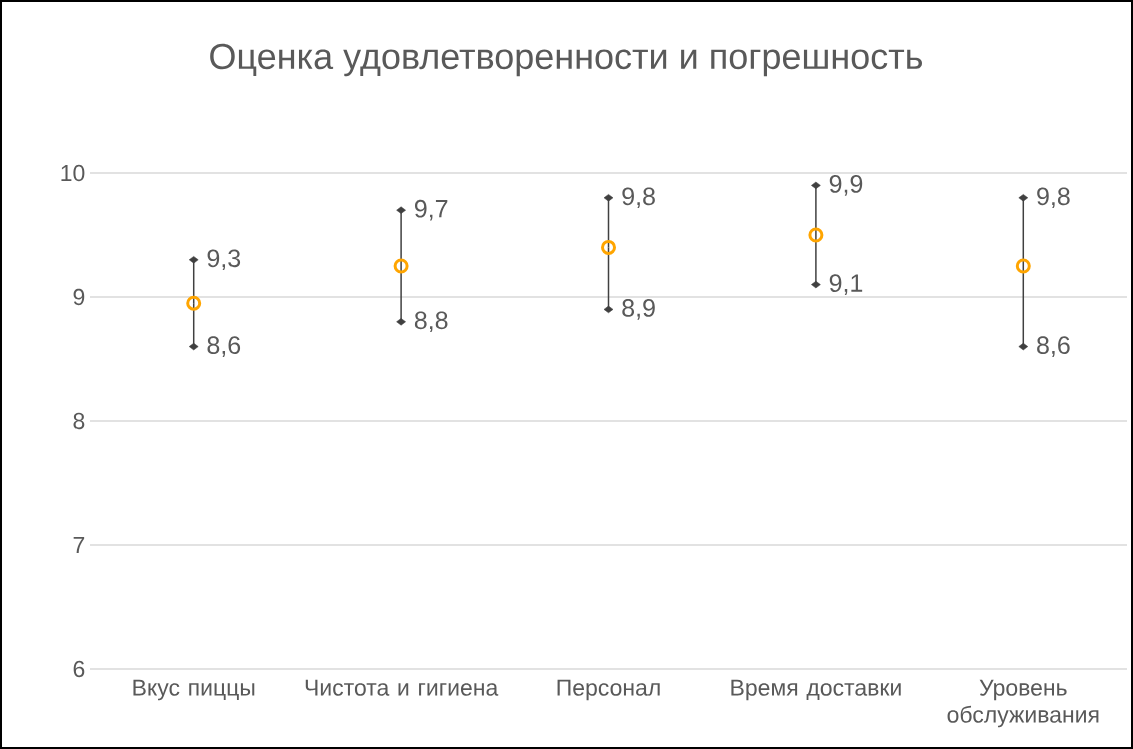  I want to click on x-tick-label: Персонал, so click(608, 690).